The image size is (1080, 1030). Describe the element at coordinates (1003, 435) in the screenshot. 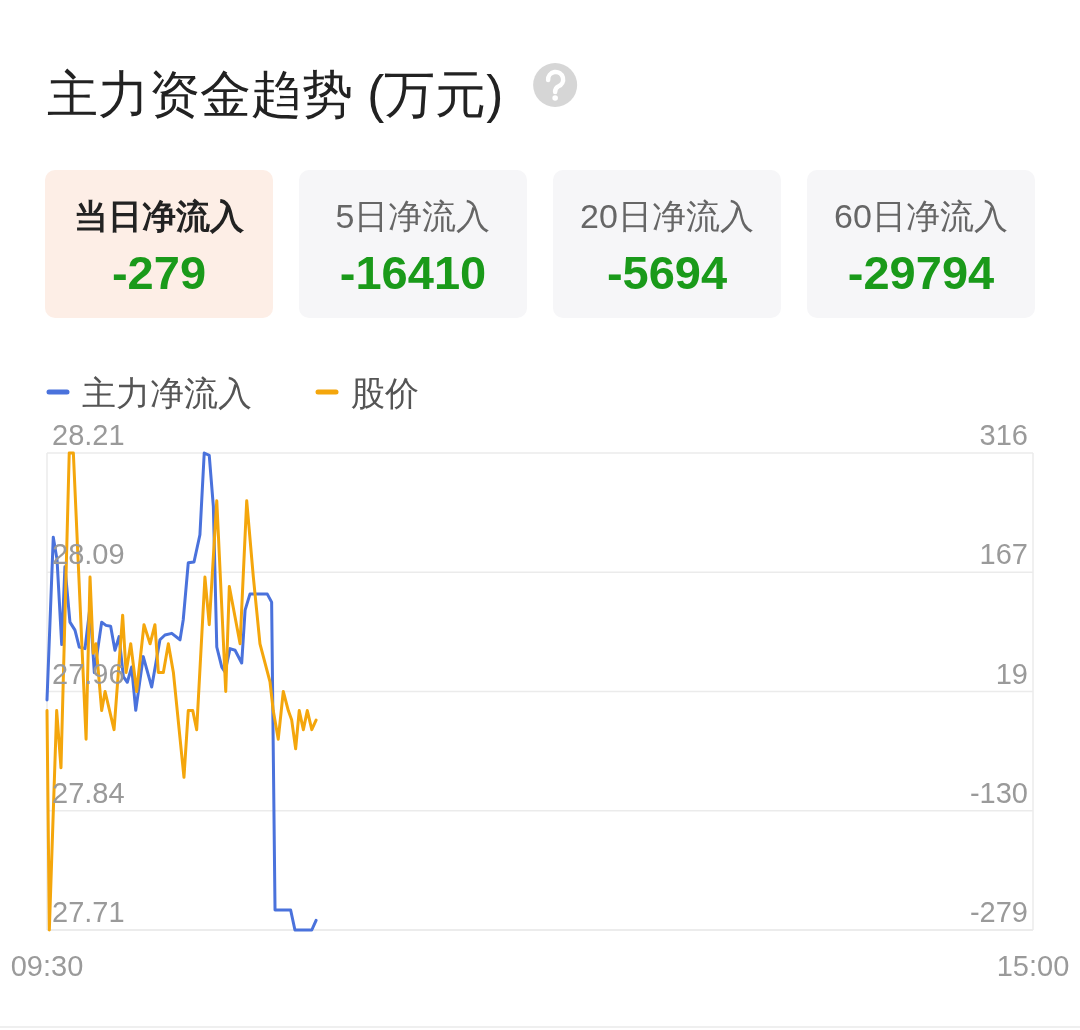

I see `y2-tick-label: 316` at that location.